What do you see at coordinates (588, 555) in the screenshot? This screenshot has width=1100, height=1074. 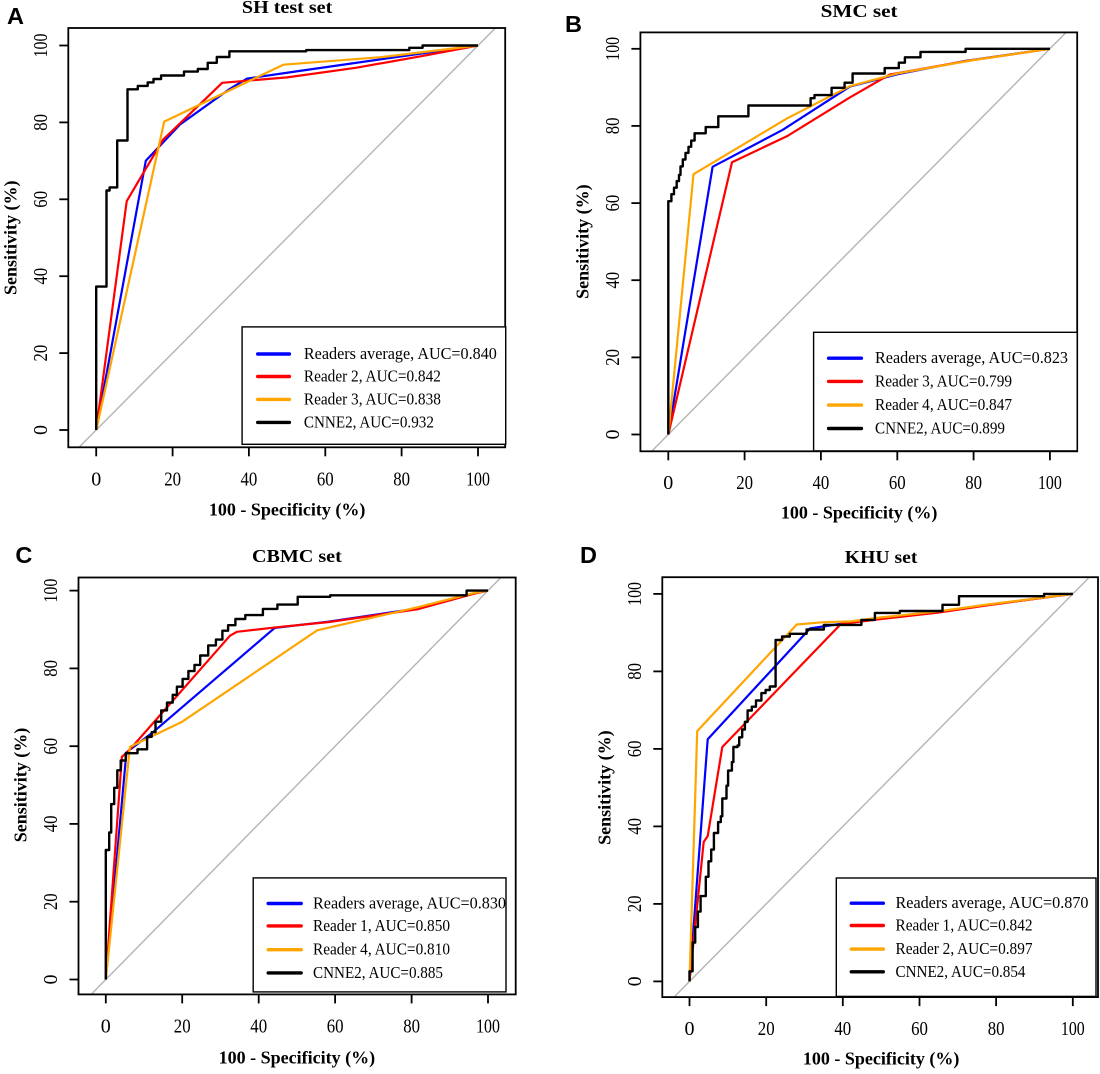 I see `svg-text: D` at bounding box center [588, 555].